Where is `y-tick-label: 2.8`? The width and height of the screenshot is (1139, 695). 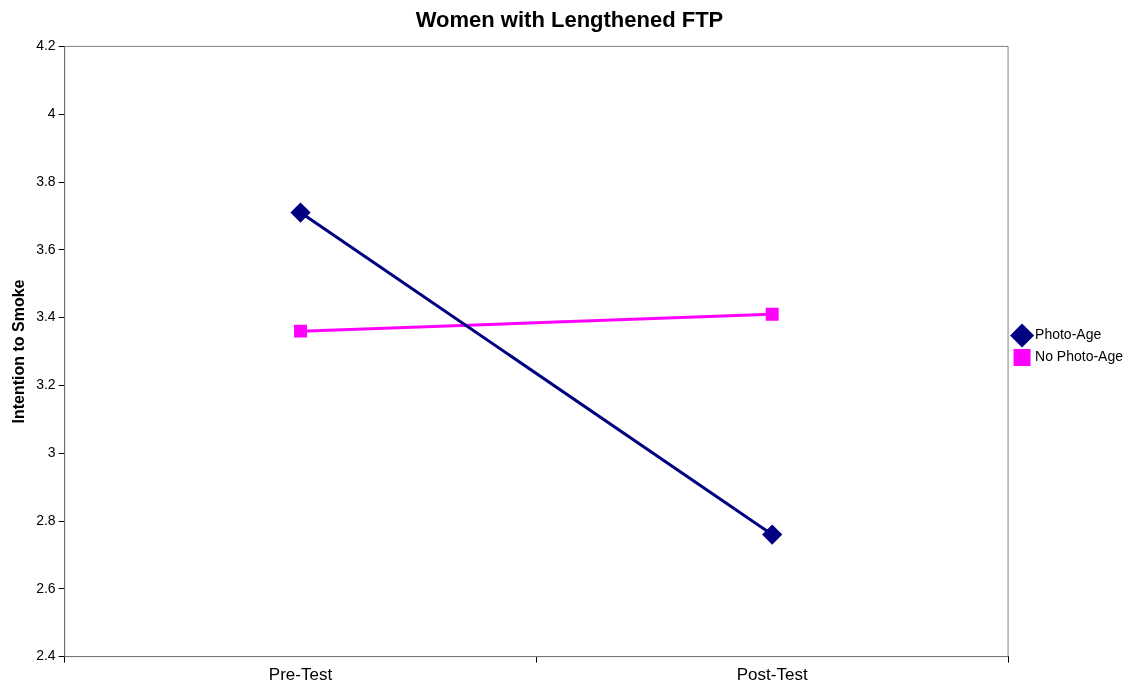
y-tick-label: 2.8 is located at coordinates (46, 519).